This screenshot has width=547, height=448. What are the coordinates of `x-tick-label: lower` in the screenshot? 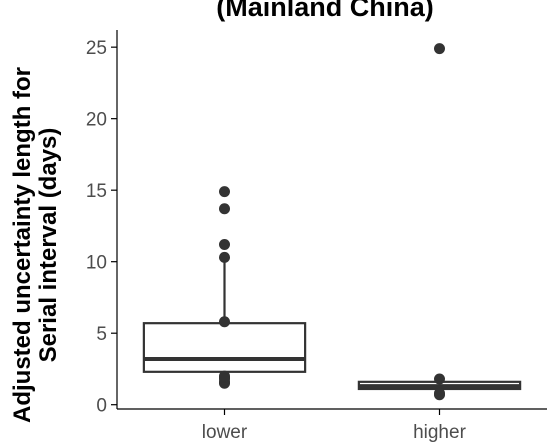 It's located at (225, 432).